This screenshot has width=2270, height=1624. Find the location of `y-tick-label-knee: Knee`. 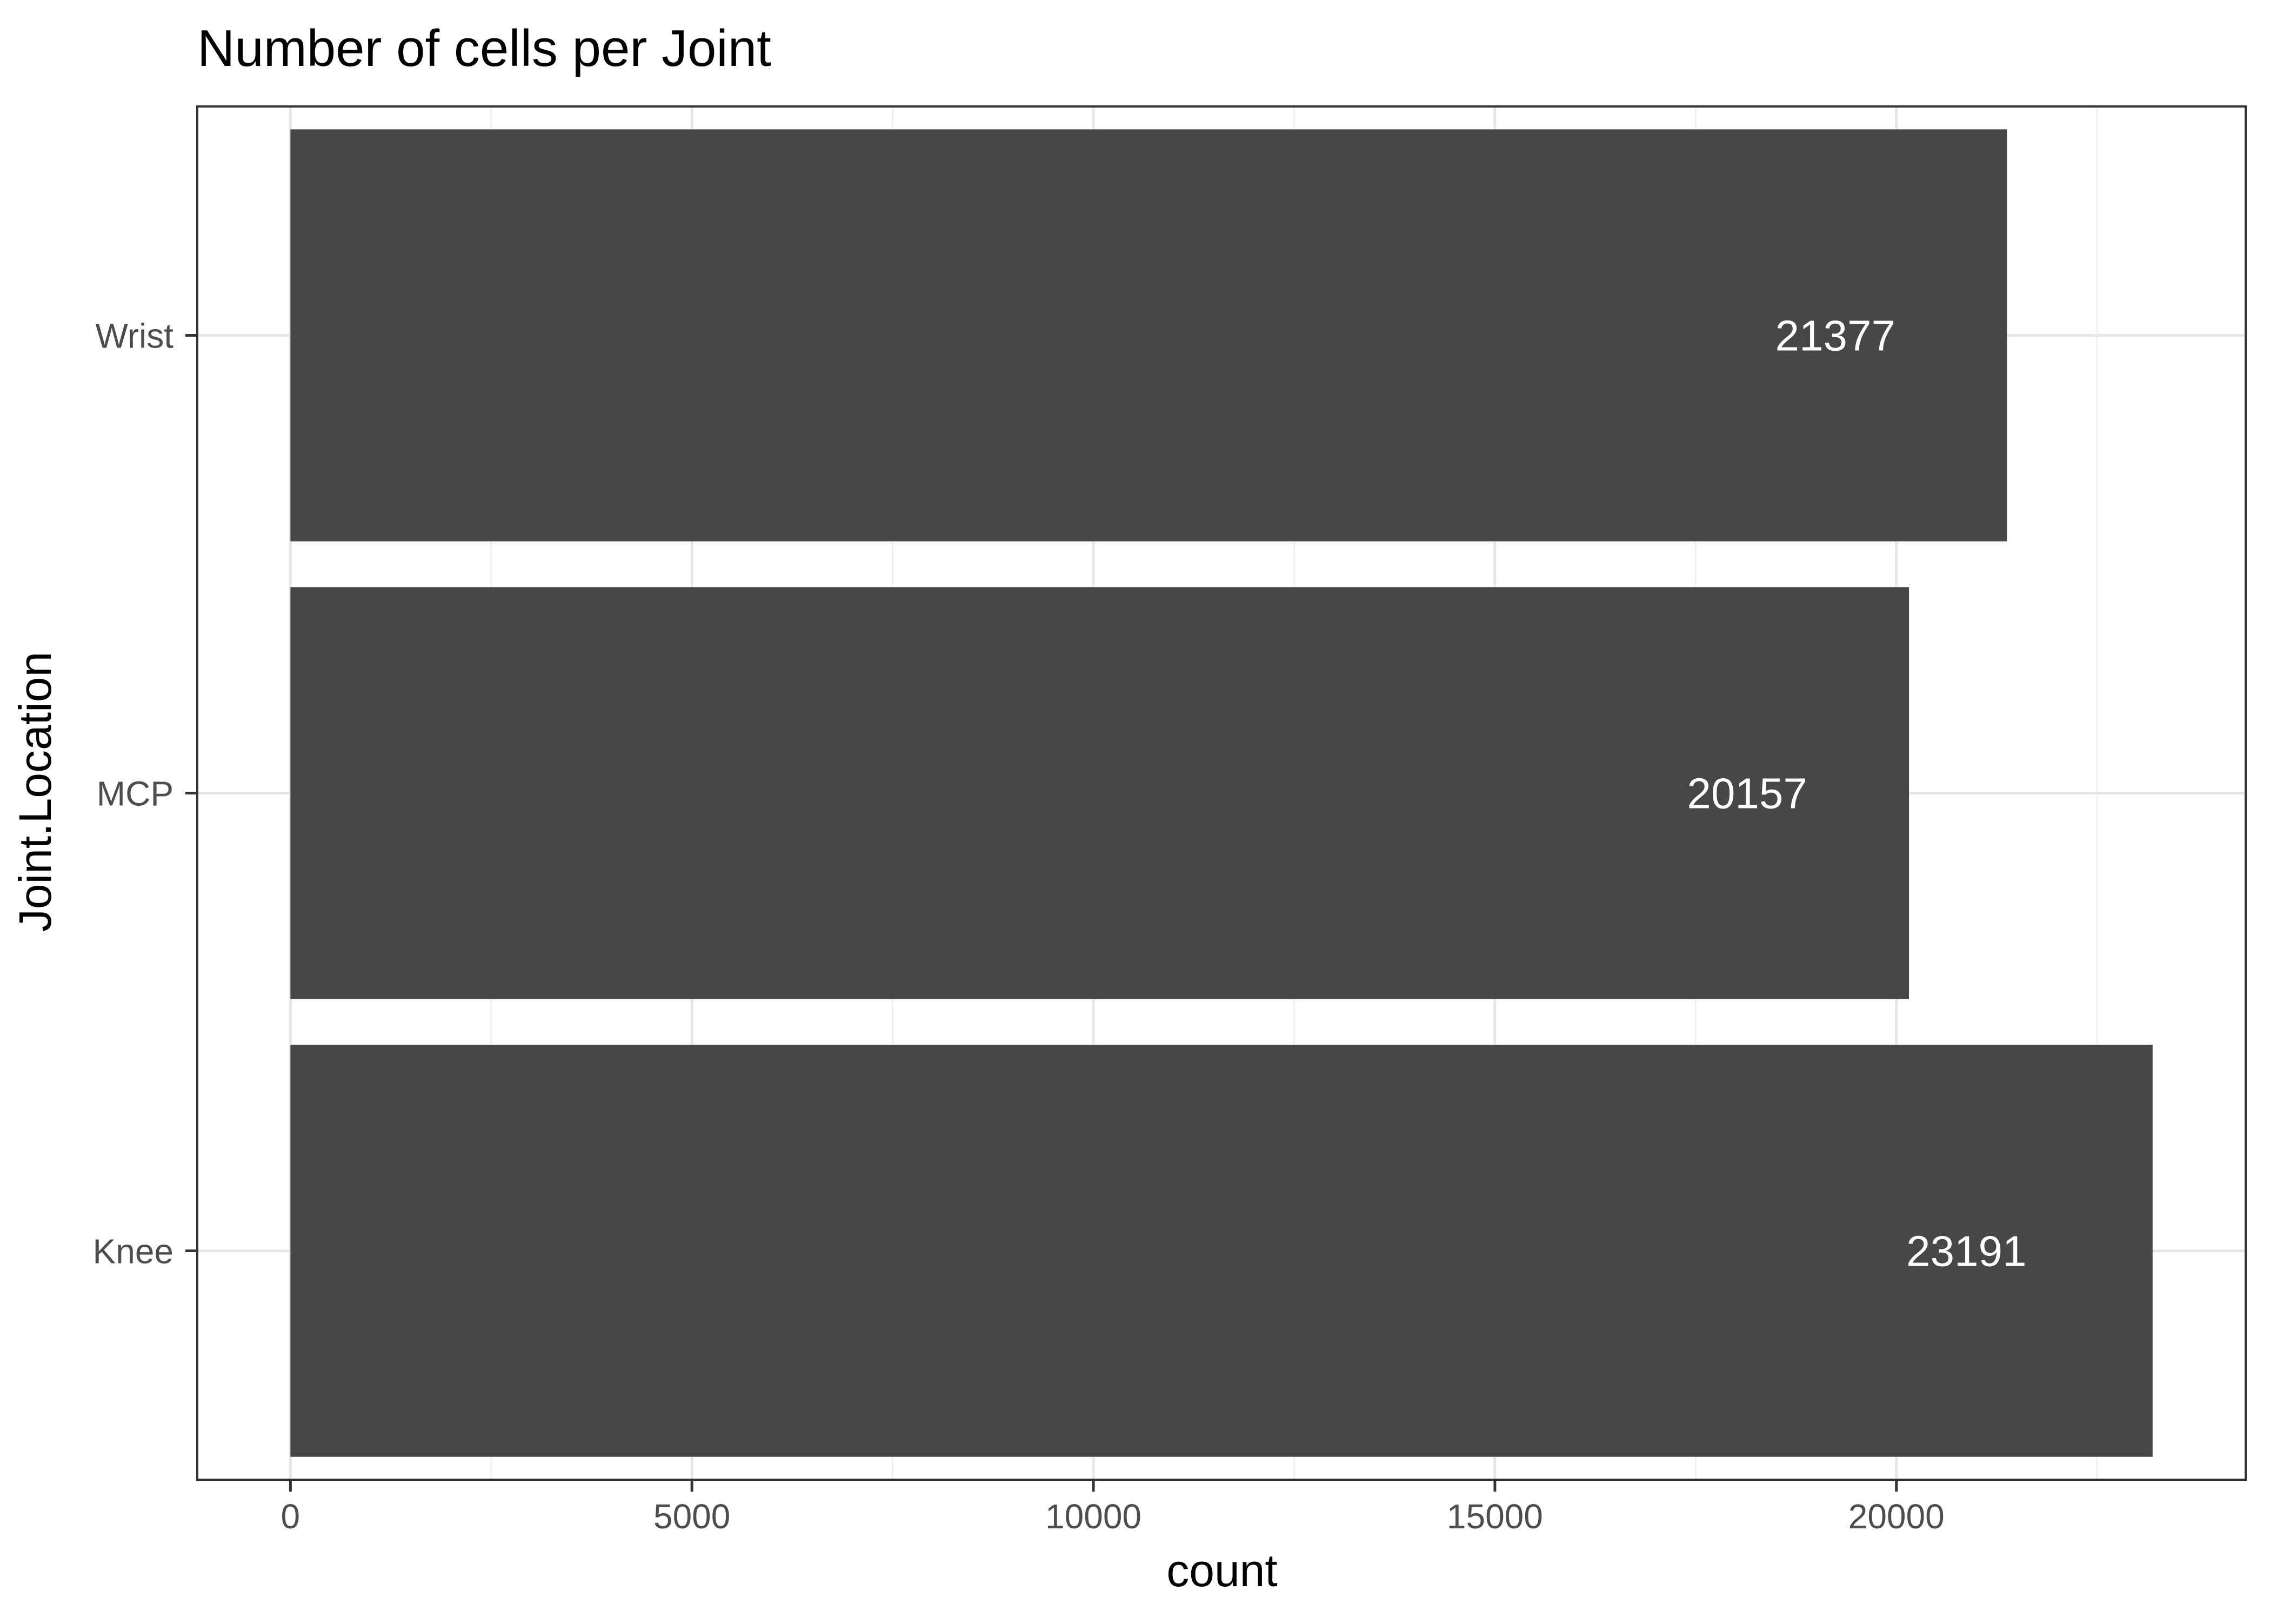

y-tick-label-knee: Knee is located at coordinates (133, 1252).